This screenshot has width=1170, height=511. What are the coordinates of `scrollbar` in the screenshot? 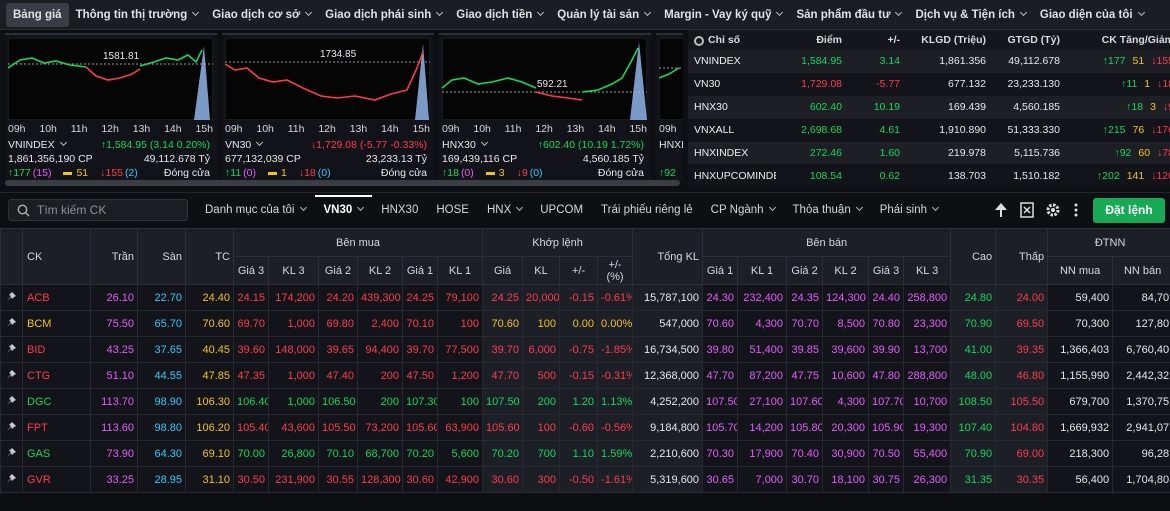 It's located at (342, 183).